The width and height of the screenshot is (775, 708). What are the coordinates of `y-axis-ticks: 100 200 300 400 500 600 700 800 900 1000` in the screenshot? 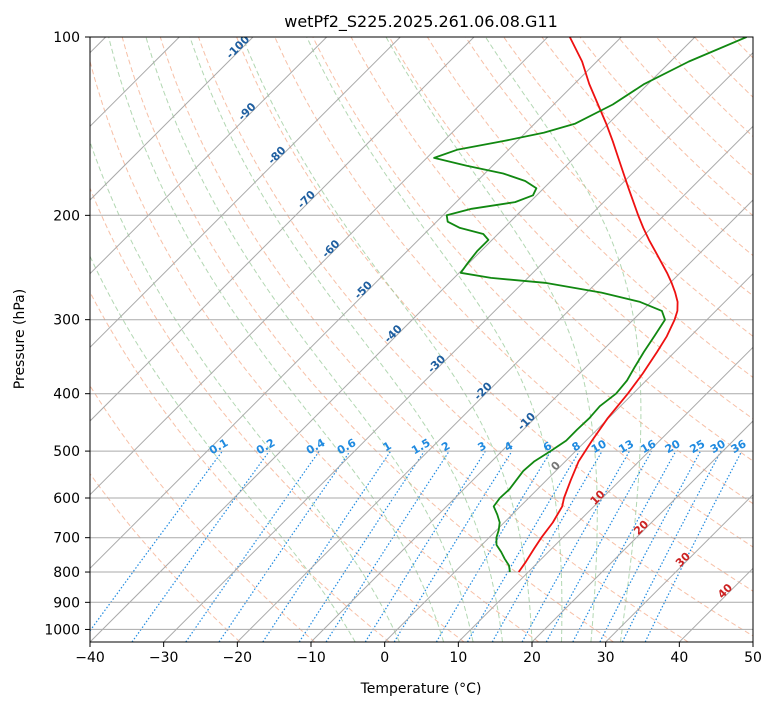 It's located at (67, 334).